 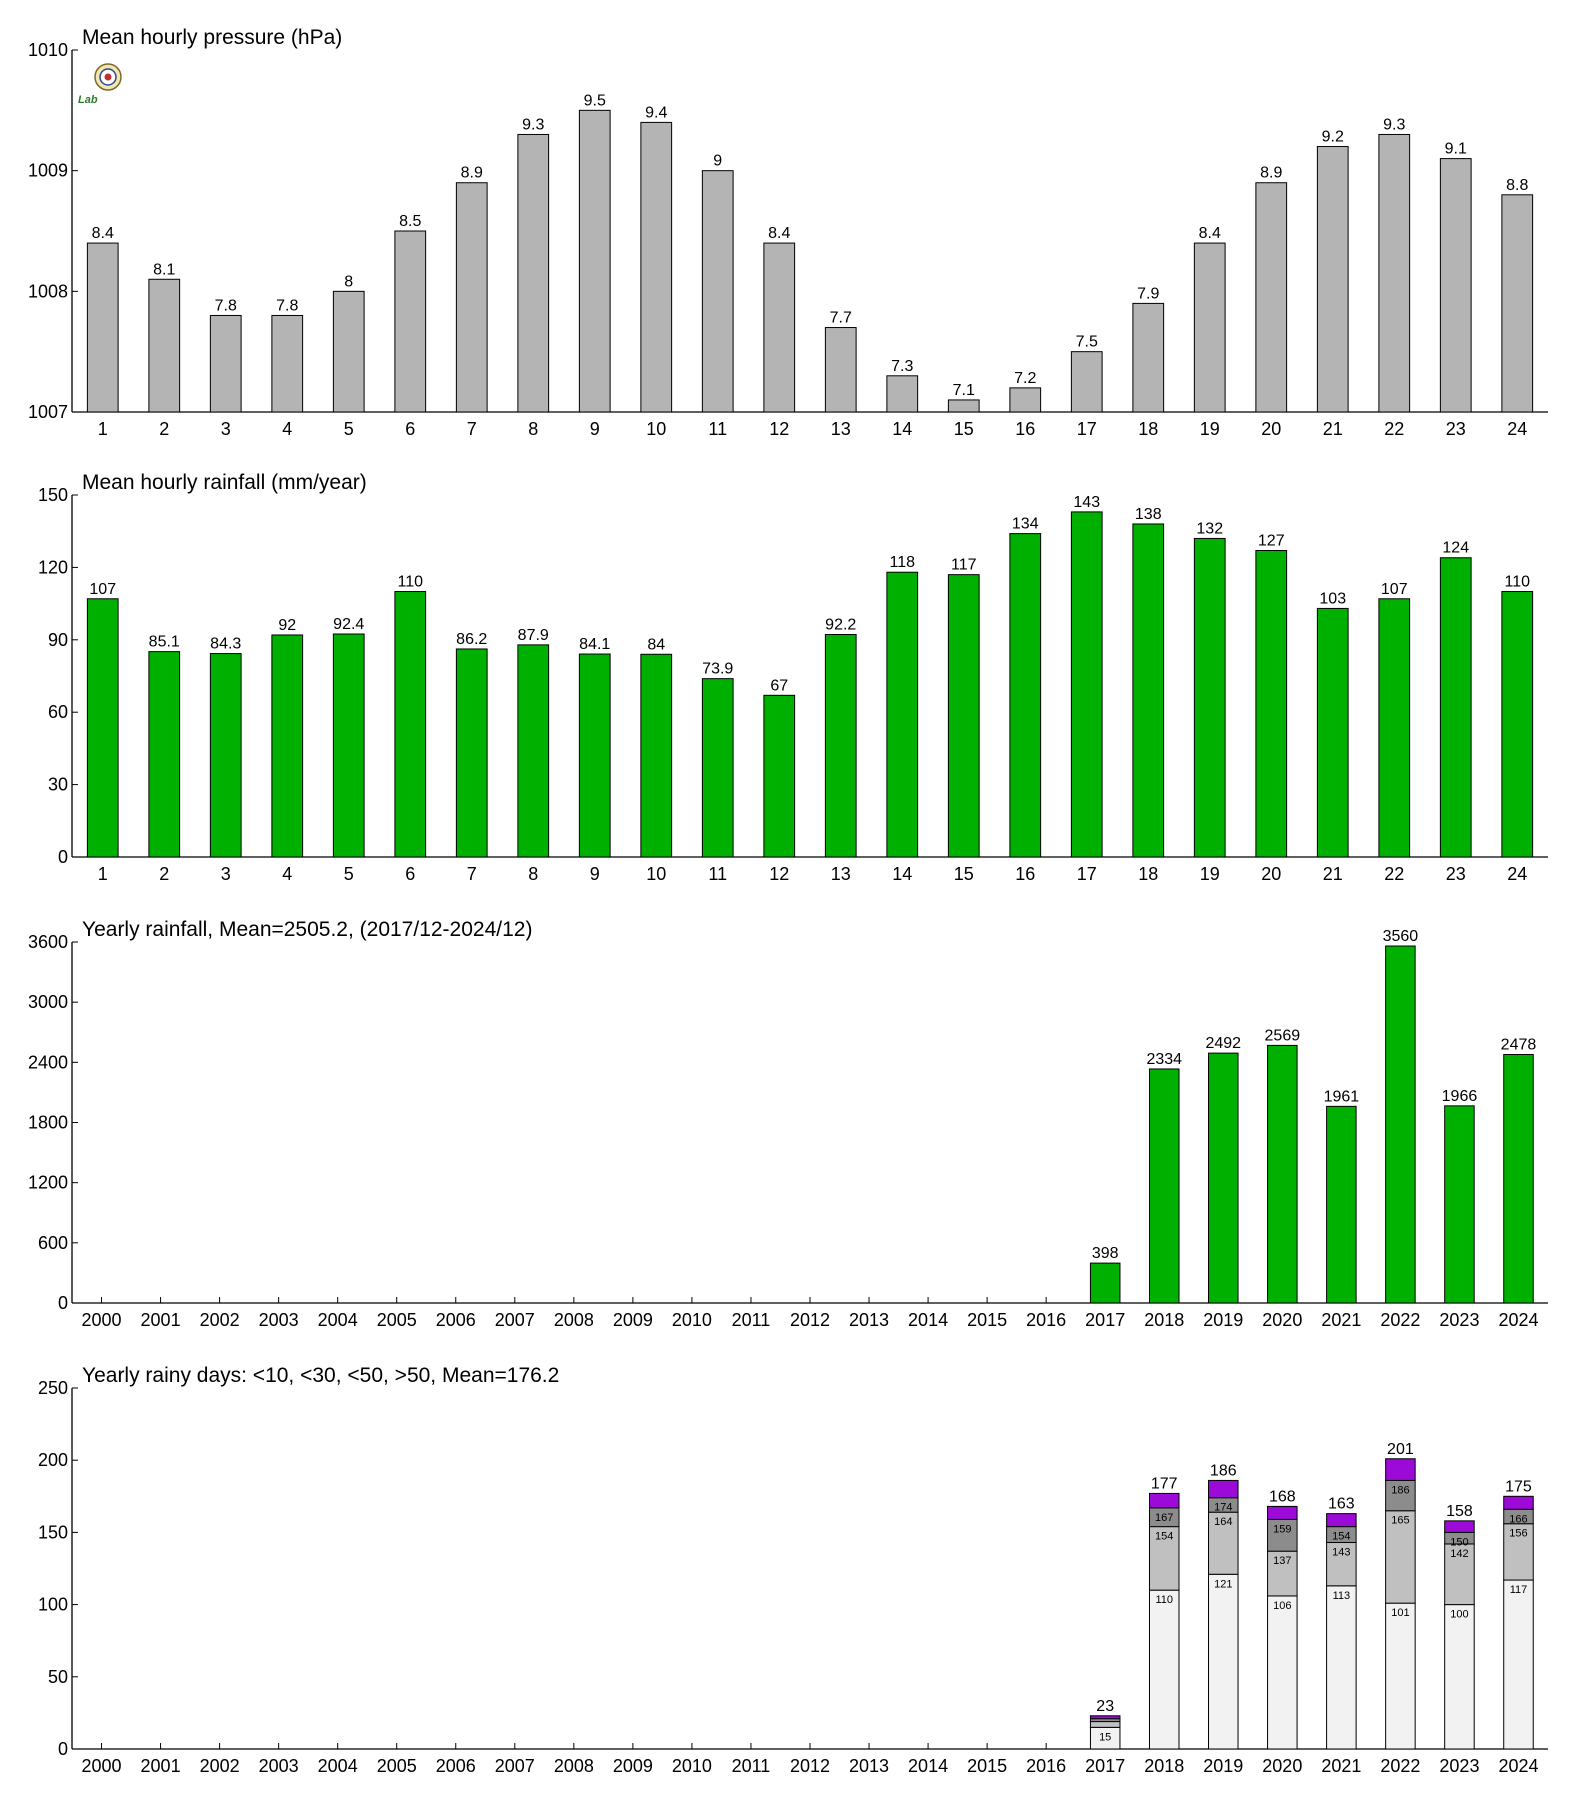 I want to click on x-tick-label: 5, so click(x=349, y=429).